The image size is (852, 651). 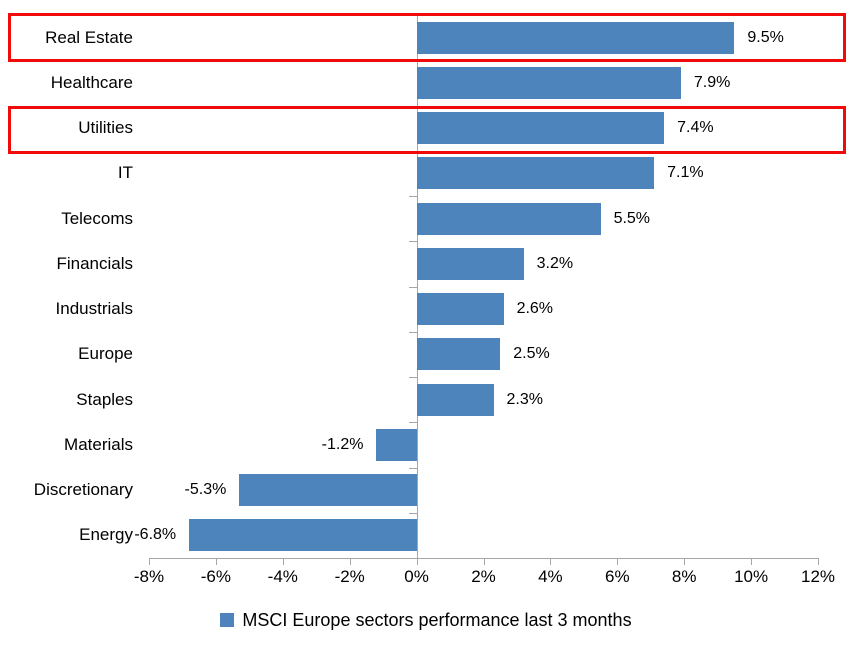 I want to click on x-axis-tick-label: 2%, so click(x=483, y=576).